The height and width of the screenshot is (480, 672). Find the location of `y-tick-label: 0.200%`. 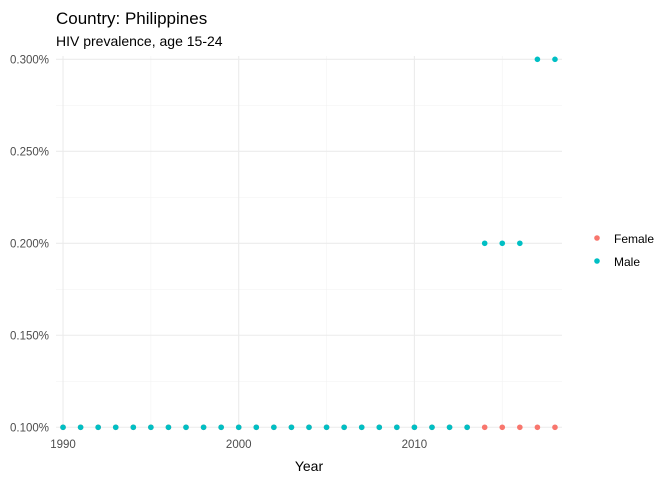

y-tick-label: 0.200% is located at coordinates (29, 244).